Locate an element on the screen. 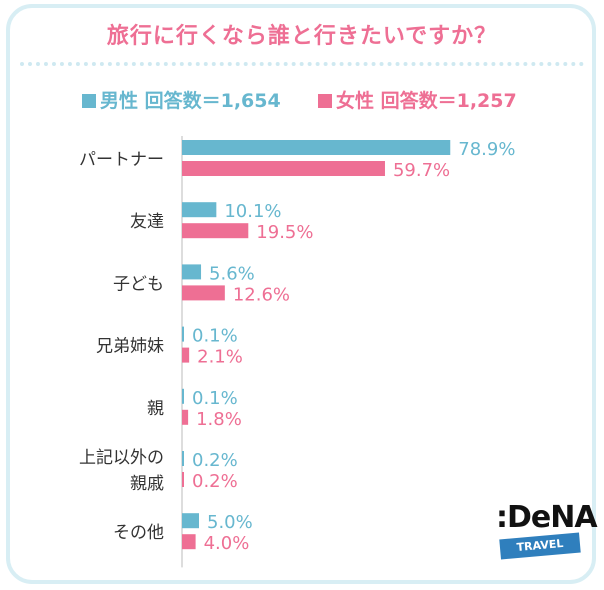 Image resolution: width=604 pixels, height=590 pixels. data-label-female: 59.7% is located at coordinates (421, 170).